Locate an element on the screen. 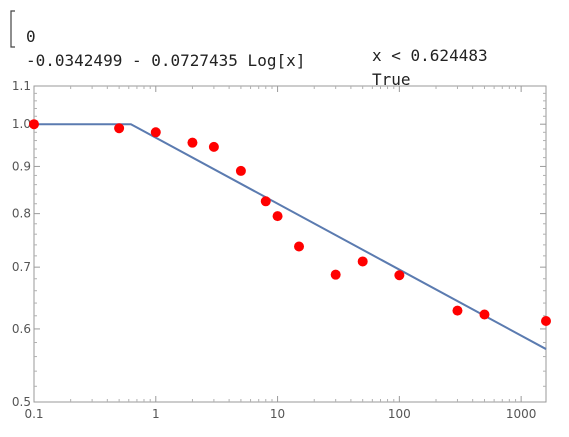 This screenshot has width=569, height=437. y-tick-label: 1.1 is located at coordinates (21, 86).